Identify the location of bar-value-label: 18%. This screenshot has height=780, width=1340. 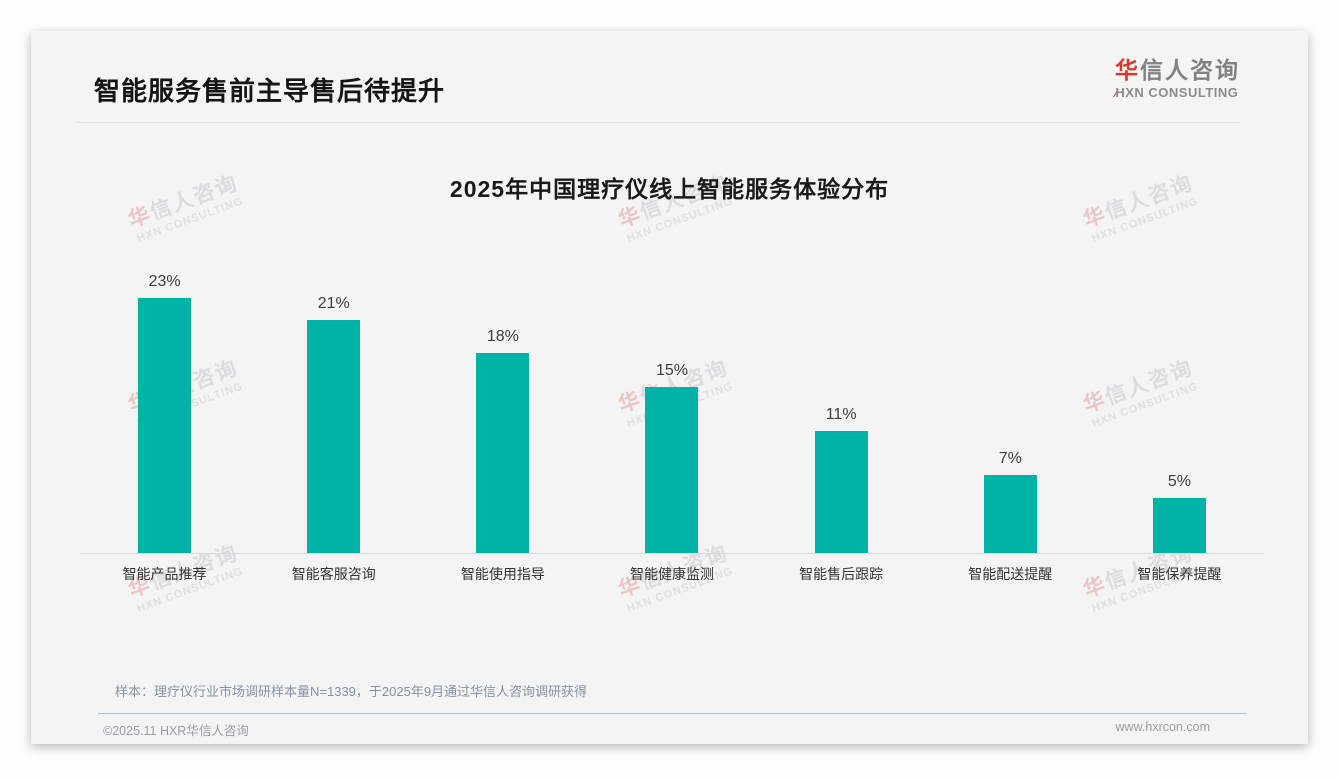
(502, 337).